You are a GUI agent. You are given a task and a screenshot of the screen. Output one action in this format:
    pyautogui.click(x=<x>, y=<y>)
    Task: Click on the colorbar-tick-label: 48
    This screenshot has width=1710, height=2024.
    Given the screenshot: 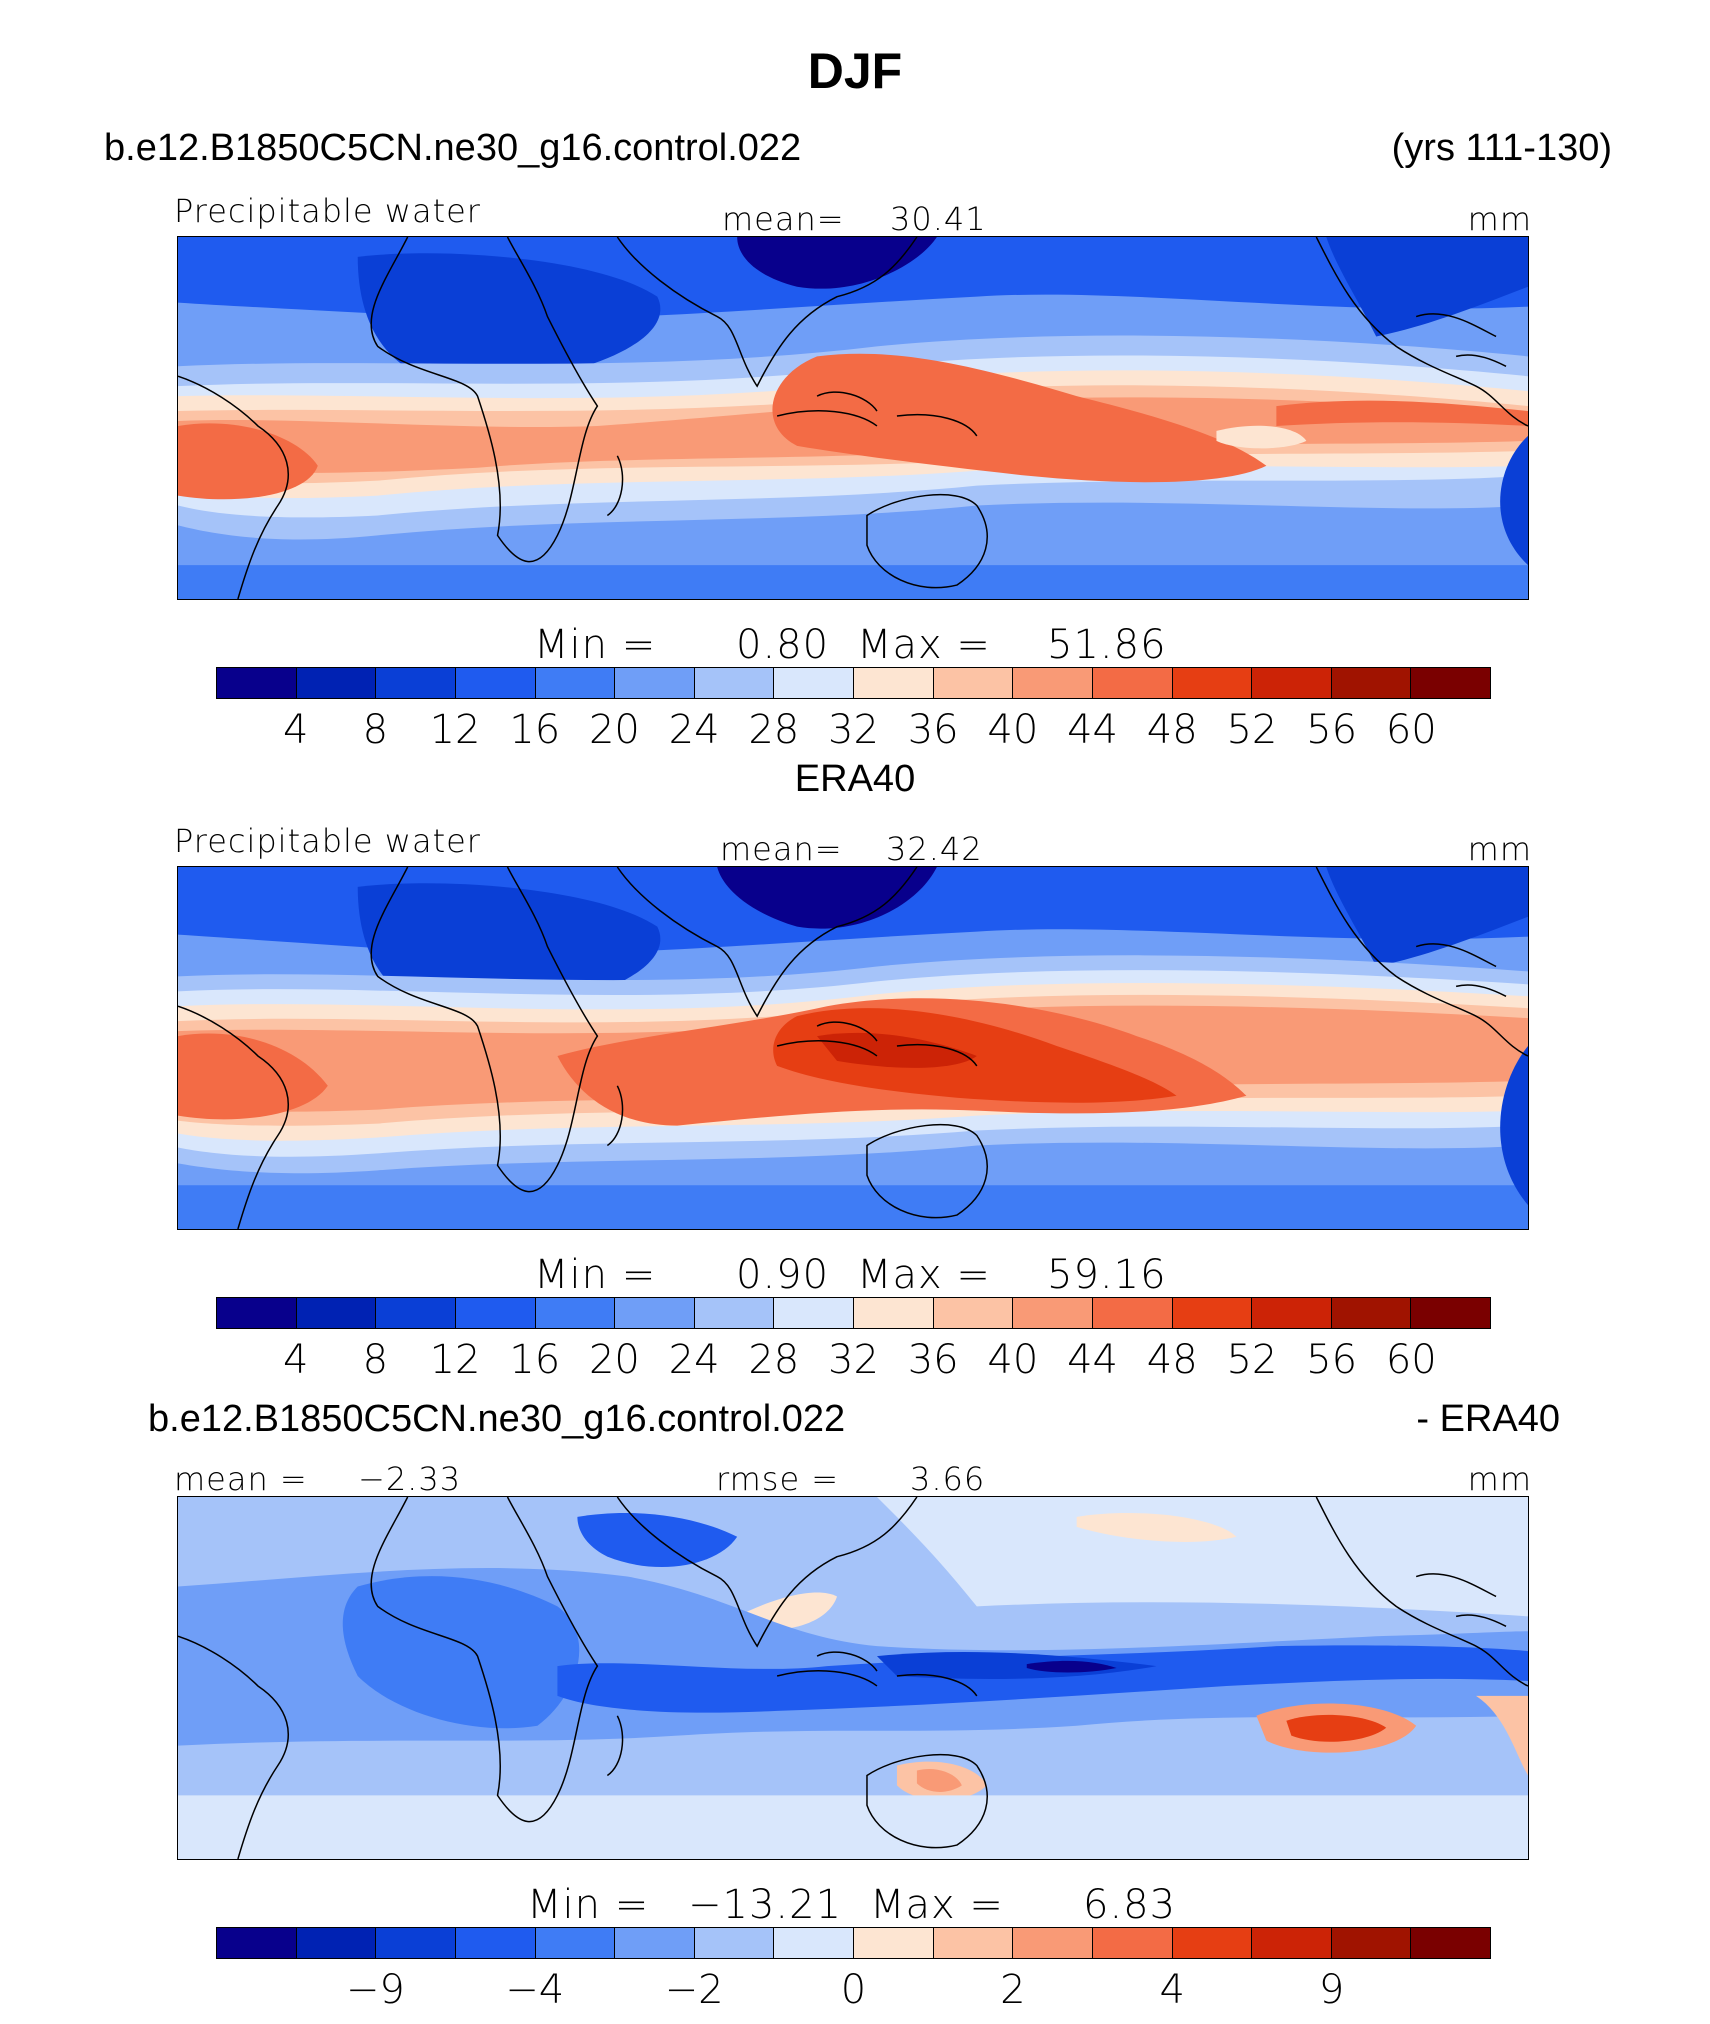 What is the action you would take?
    pyautogui.click(x=1172, y=1360)
    